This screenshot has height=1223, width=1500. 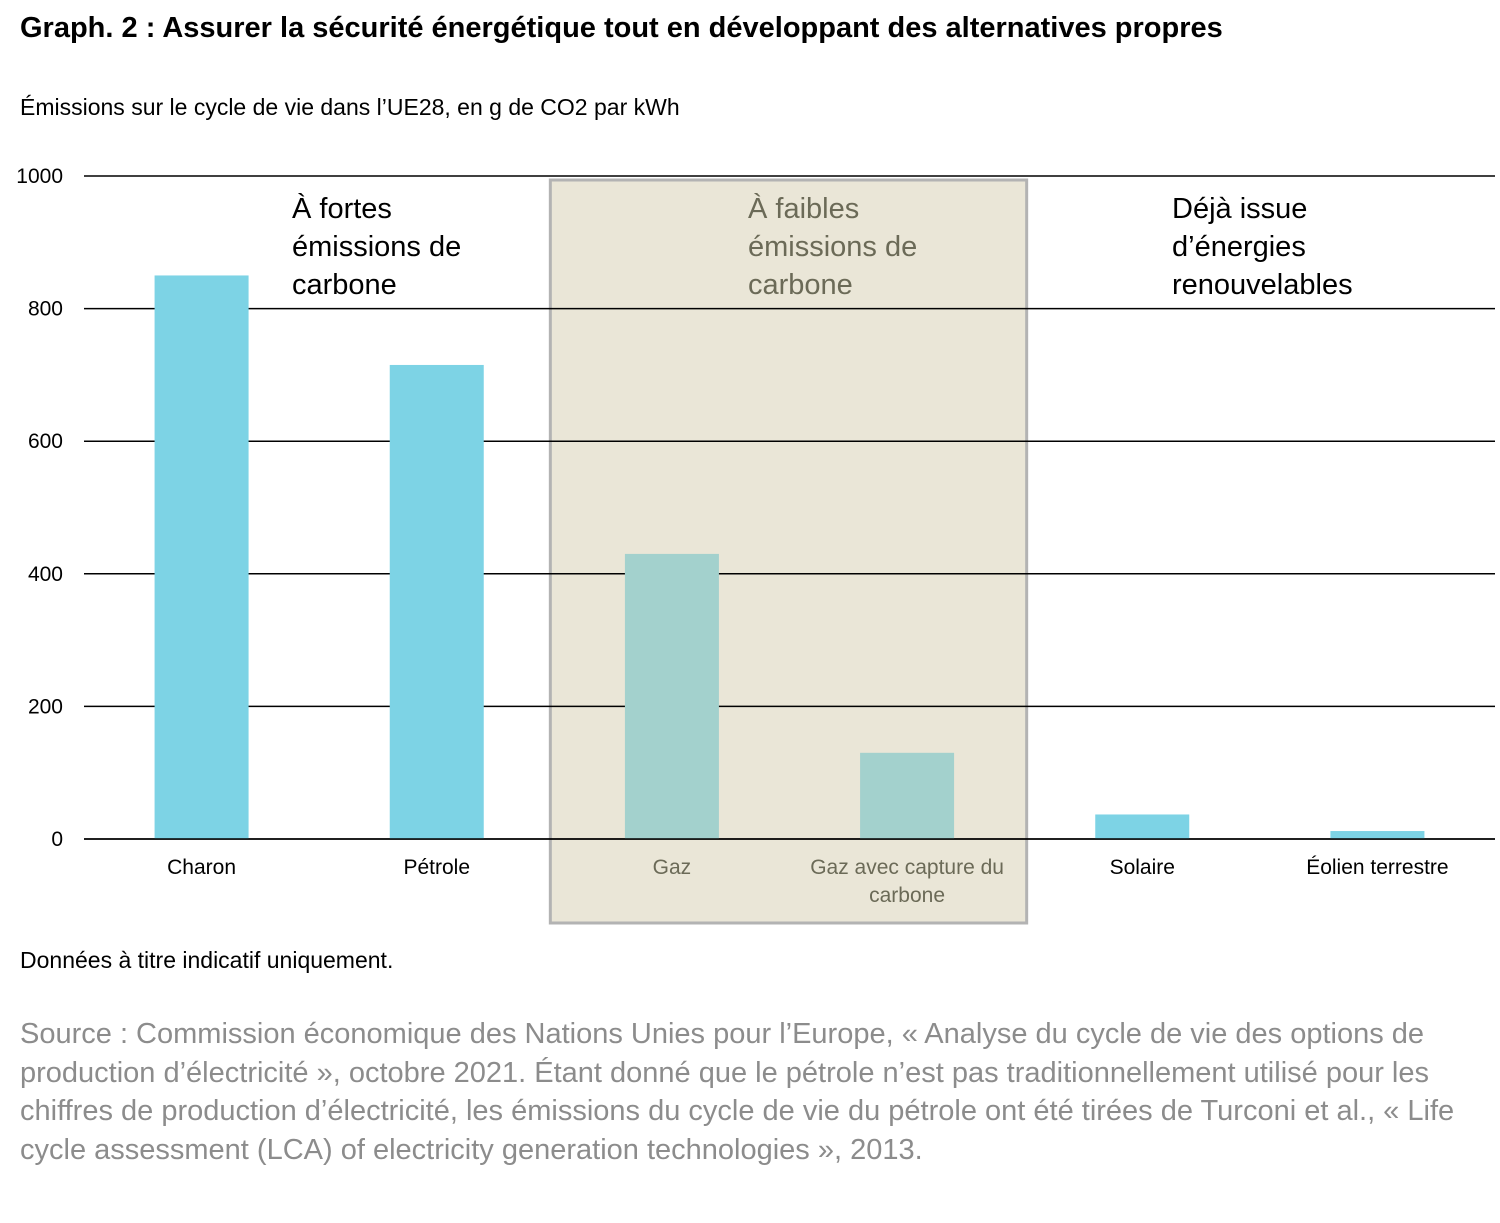 What do you see at coordinates (1377, 867) in the screenshot?
I see `x-tick-label: Éolien terrestre` at bounding box center [1377, 867].